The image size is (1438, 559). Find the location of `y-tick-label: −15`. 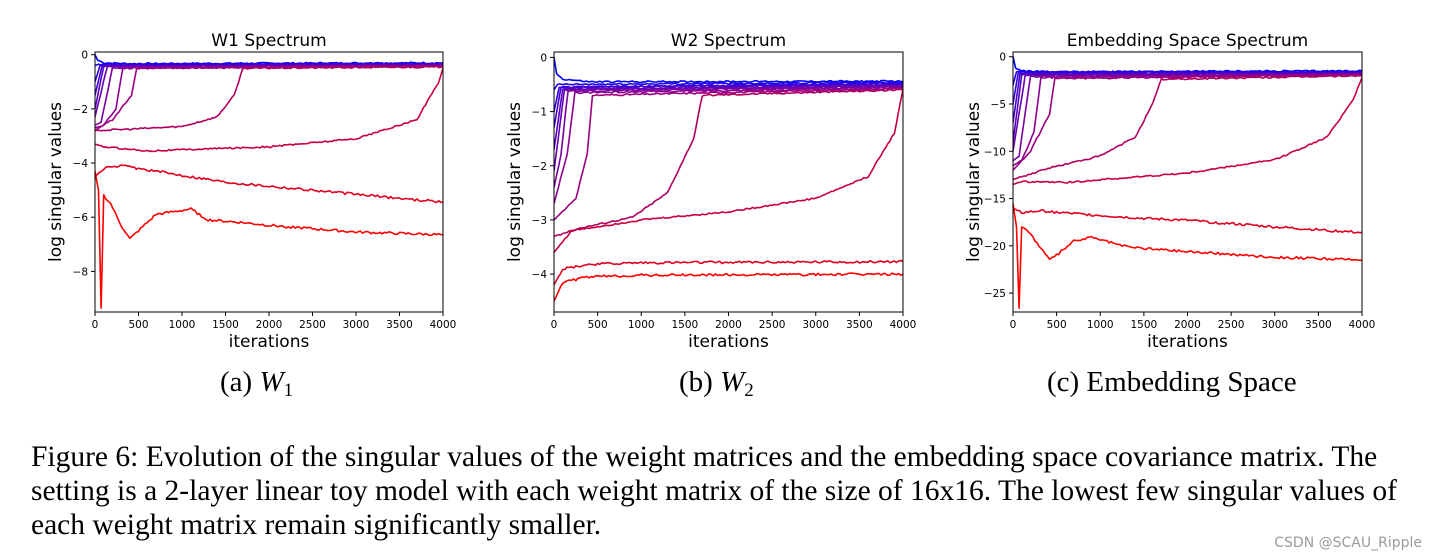

y-tick-label: −15 is located at coordinates (995, 200).